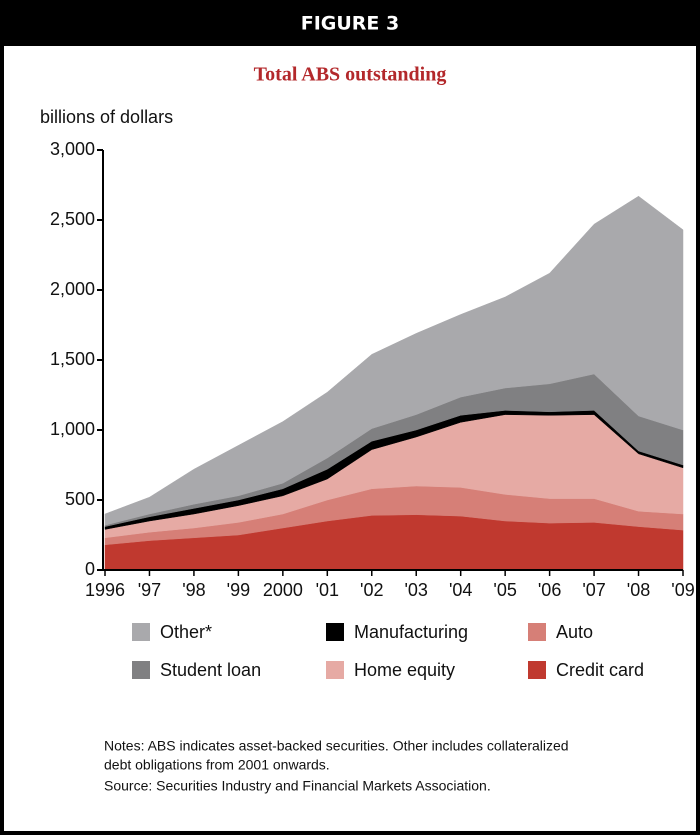 The image size is (700, 835). Describe the element at coordinates (593, 590) in the screenshot. I see `x-tick-label: '07` at that location.